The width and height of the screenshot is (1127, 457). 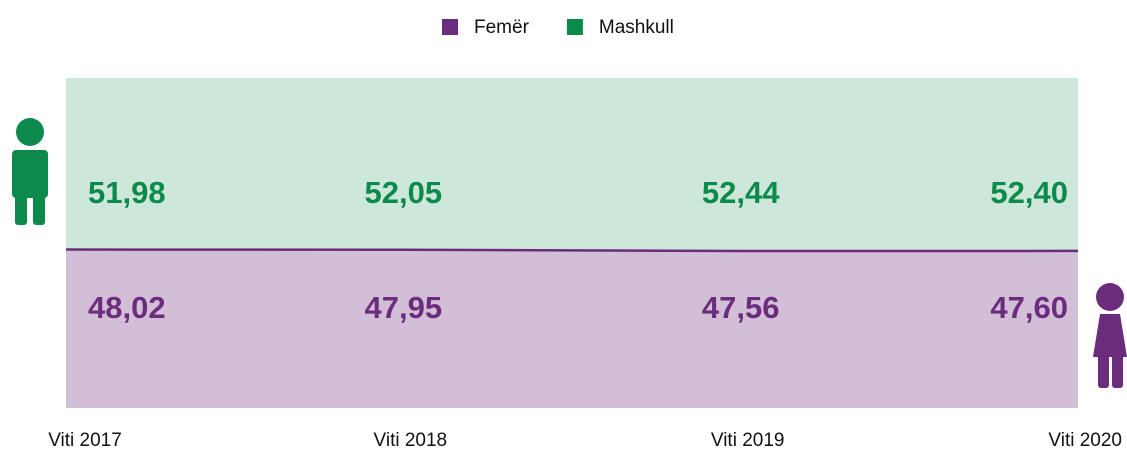 What do you see at coordinates (636, 27) in the screenshot?
I see `legend-label: Mashkull` at bounding box center [636, 27].